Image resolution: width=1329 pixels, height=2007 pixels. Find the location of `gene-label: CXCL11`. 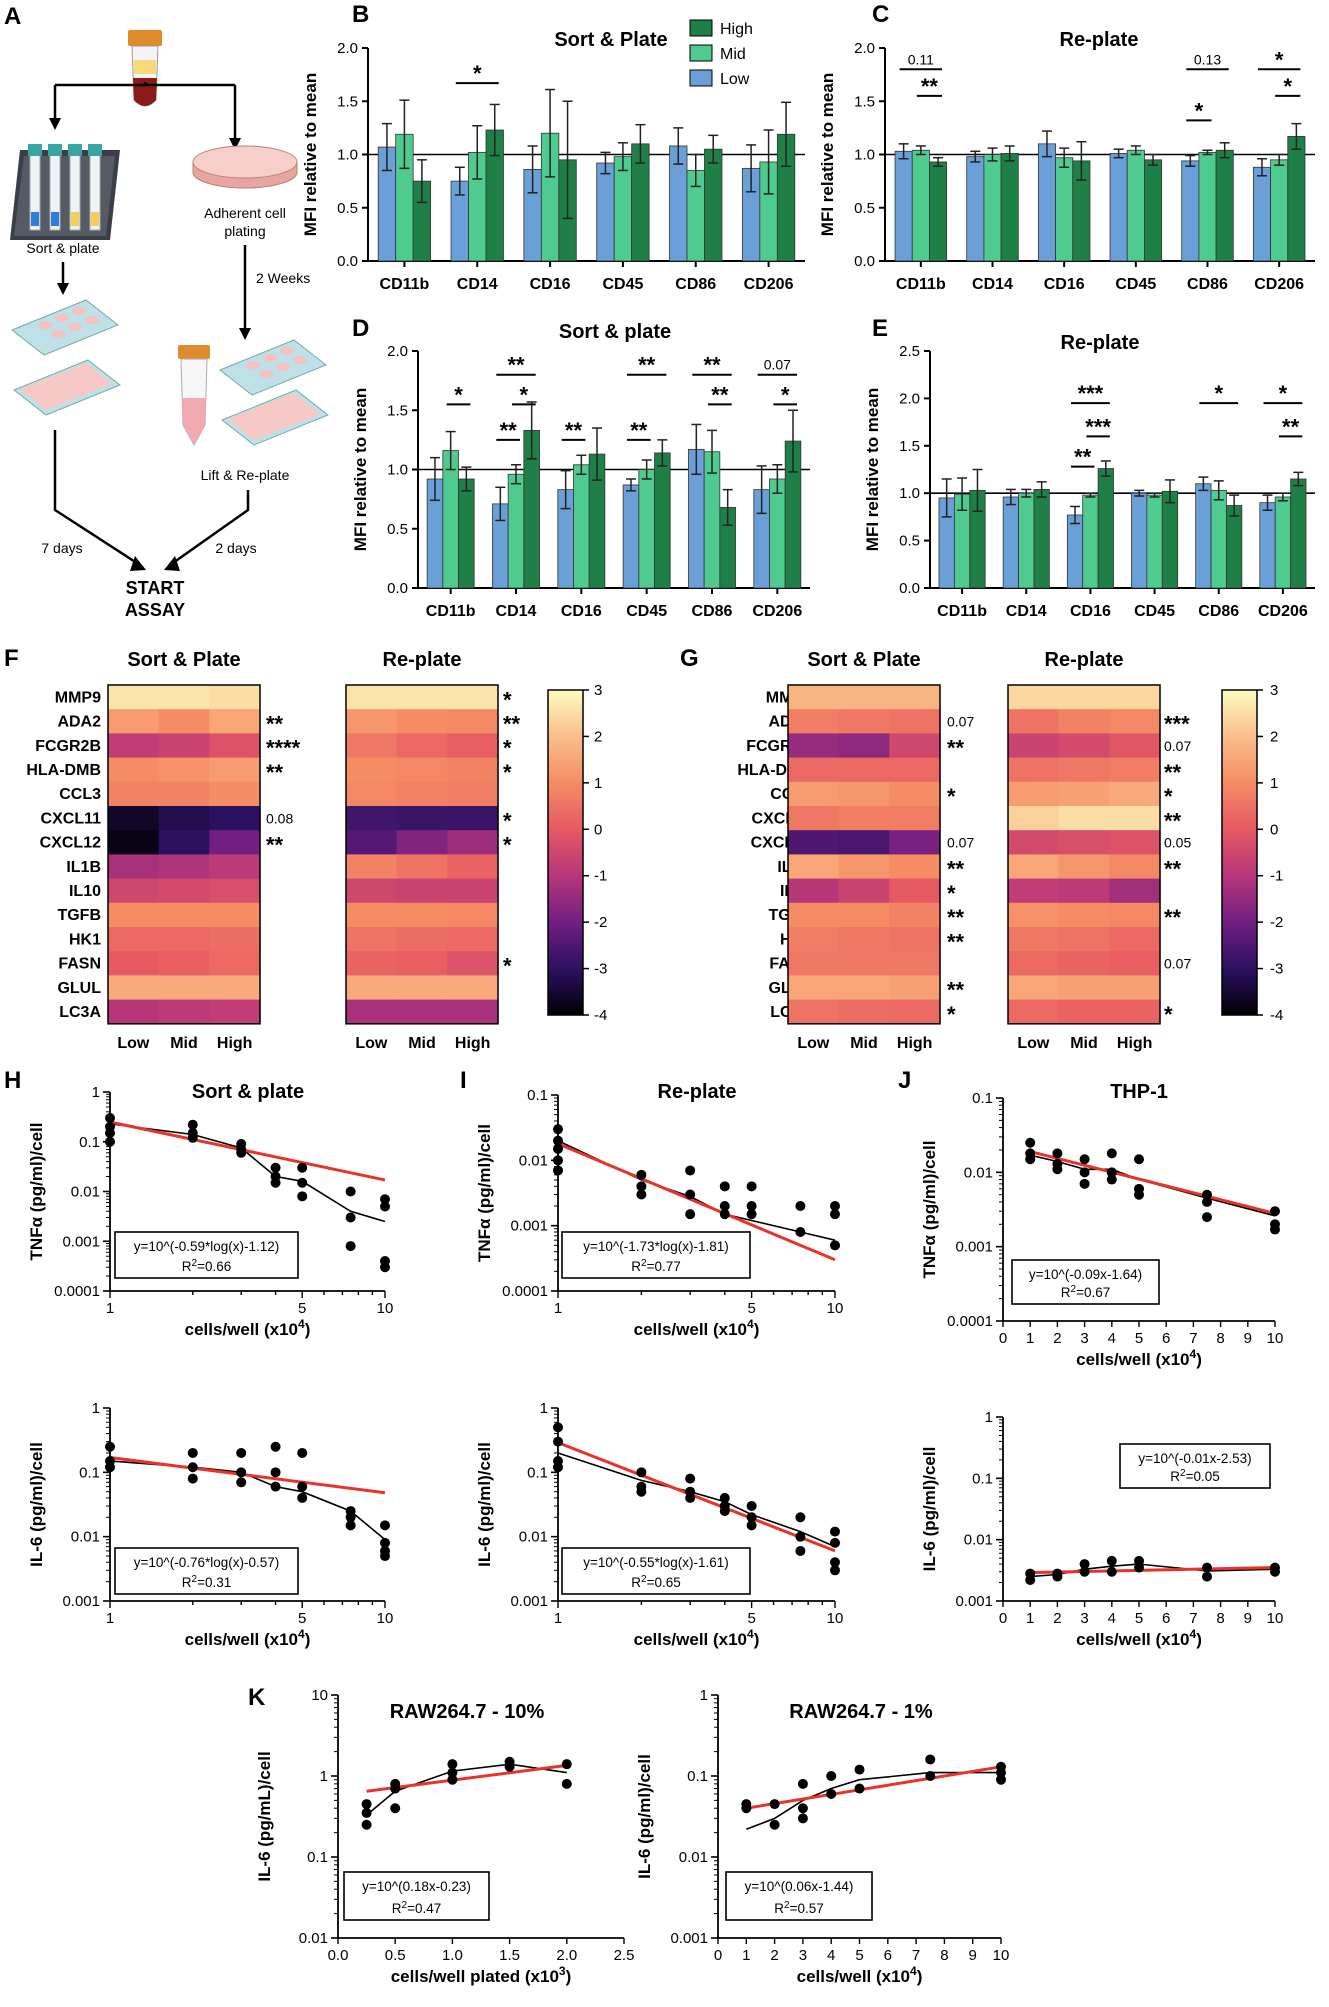

gene-label: CXCL11 is located at coordinates (71, 818).